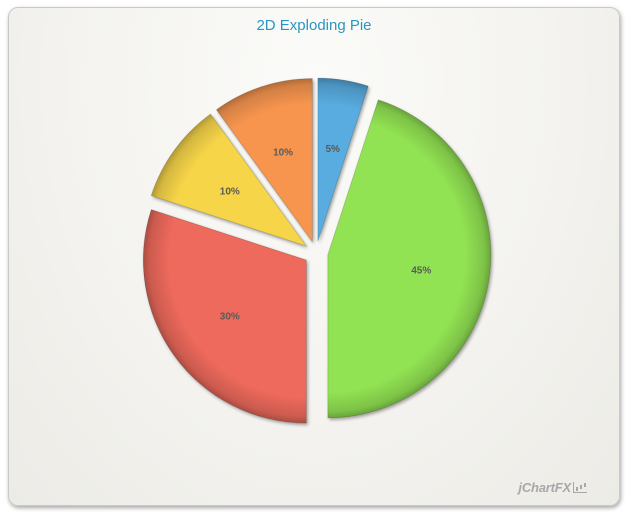 Image resolution: width=630 pixels, height=525 pixels. I want to click on slice-label: 45%, so click(421, 271).